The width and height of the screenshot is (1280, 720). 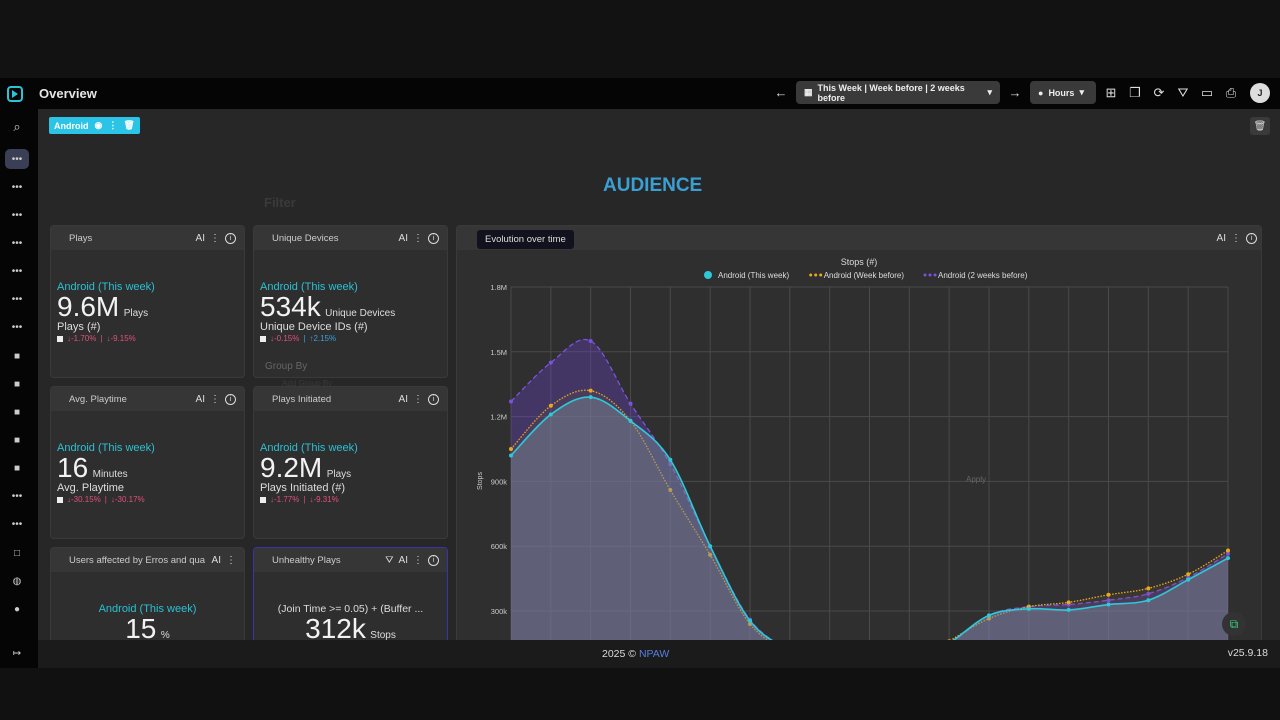 I want to click on arrow-left-icon: ←, so click(x=781, y=92).